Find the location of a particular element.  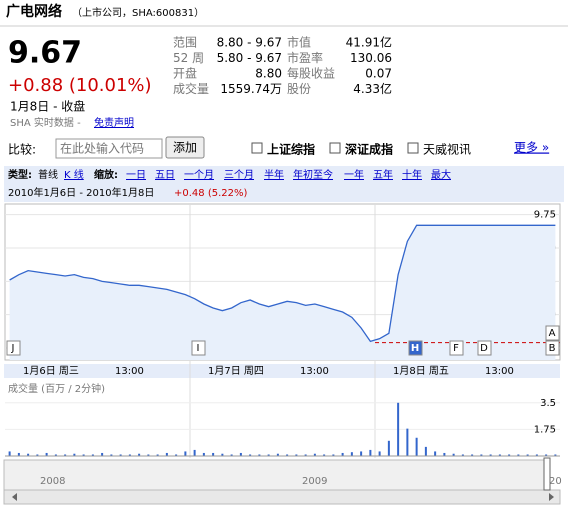

index-label: 上证综指 is located at coordinates (291, 149).